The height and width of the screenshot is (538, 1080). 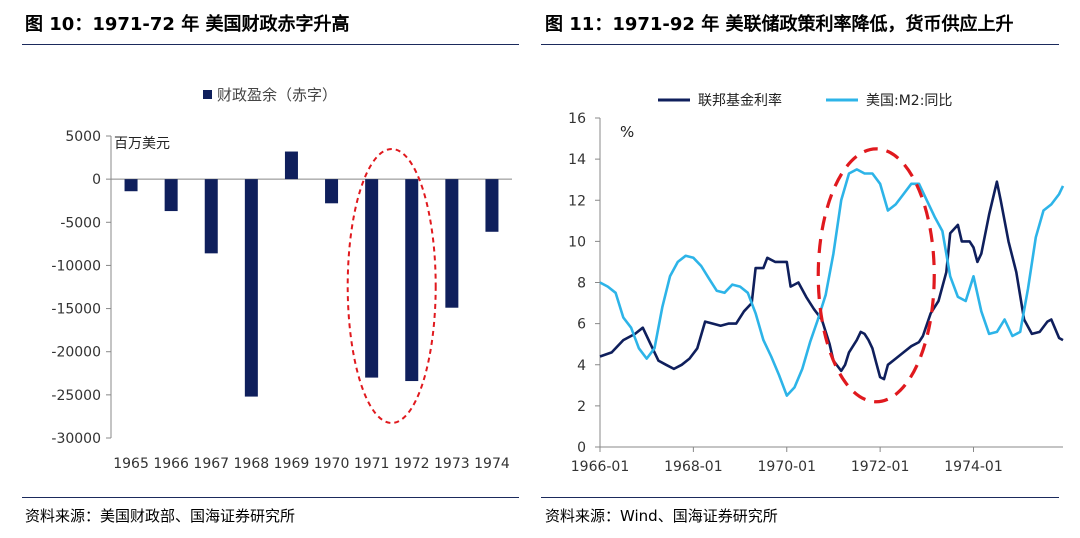 I want to click on line-y-tick-label: 2, so click(x=581, y=407).